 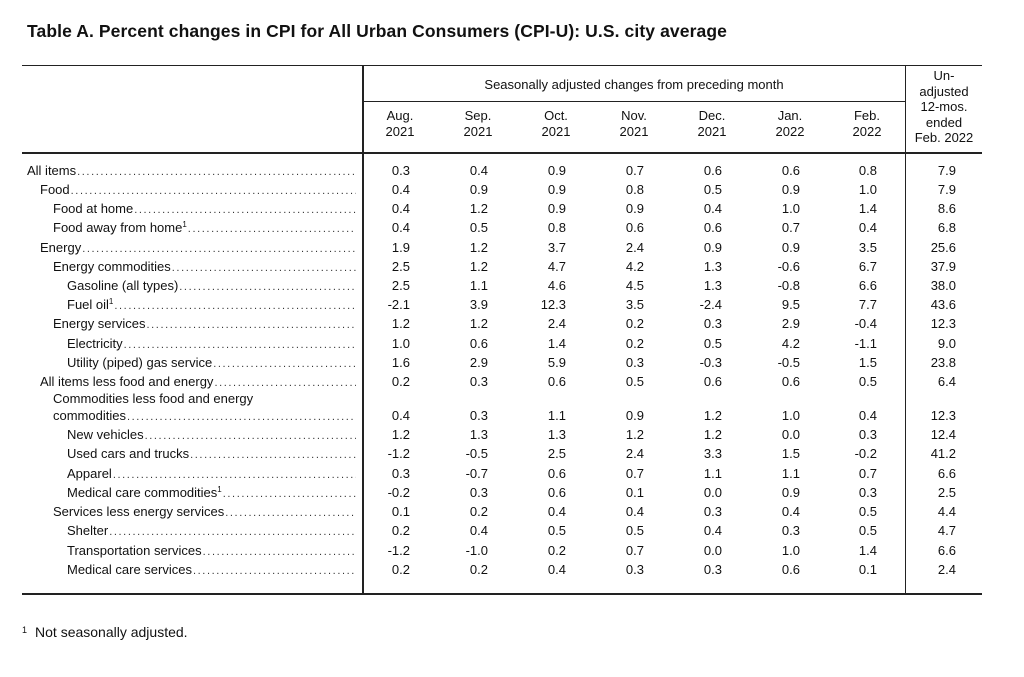 What do you see at coordinates (634, 101) in the screenshot?
I see `group-header-rule` at bounding box center [634, 101].